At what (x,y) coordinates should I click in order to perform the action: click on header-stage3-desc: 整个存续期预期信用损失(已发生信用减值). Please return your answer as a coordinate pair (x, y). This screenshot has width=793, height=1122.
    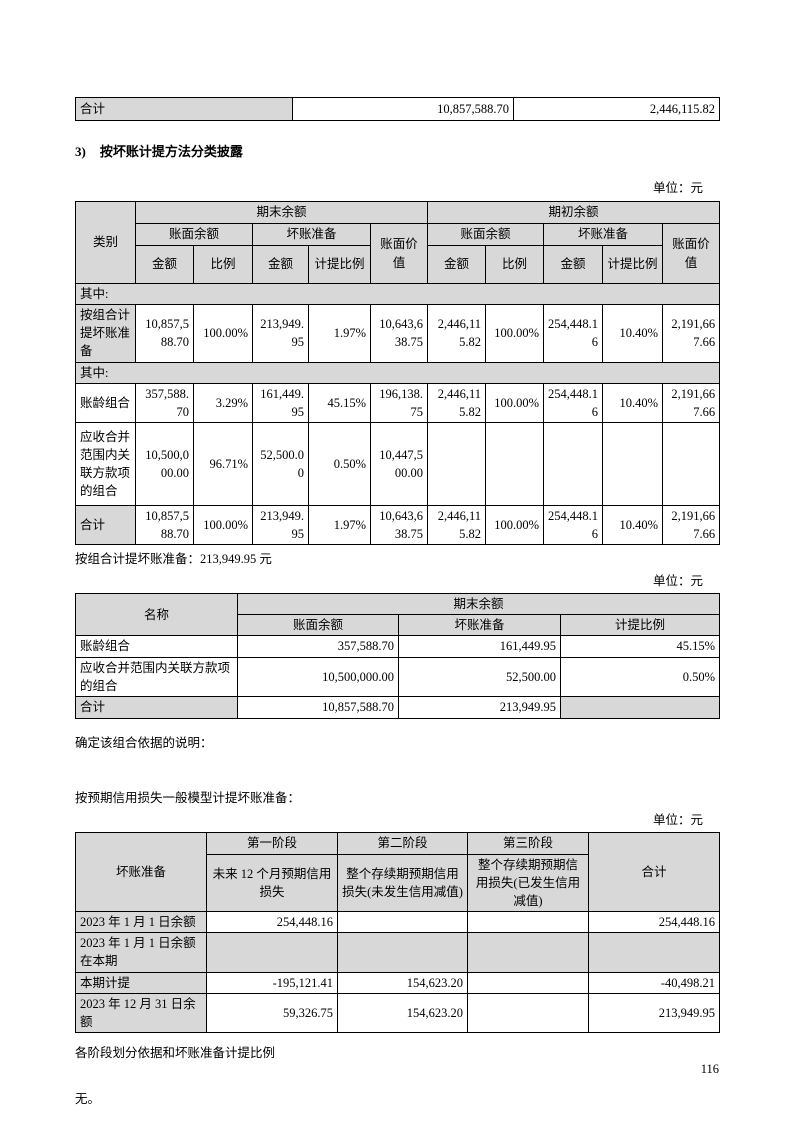
    Looking at the image, I should click on (528, 883).